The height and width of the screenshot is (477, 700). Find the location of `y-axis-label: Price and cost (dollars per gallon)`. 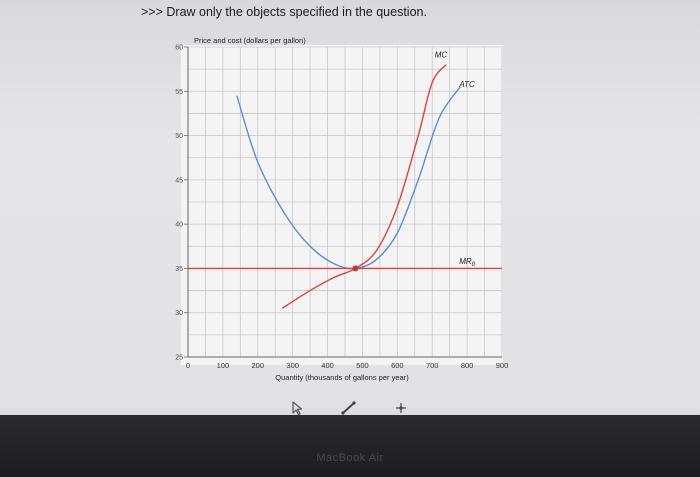

y-axis-label: Price and cost (dollars per gallon) is located at coordinates (250, 40).